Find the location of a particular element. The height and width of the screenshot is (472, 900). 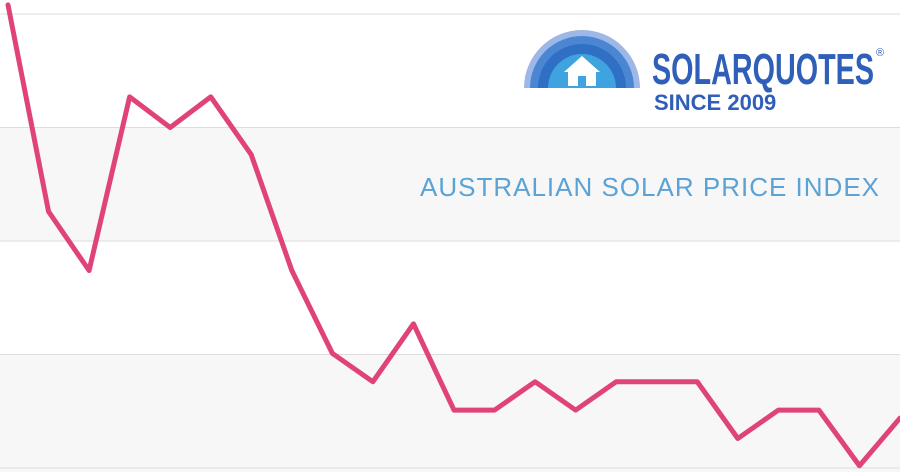

logo-name: SOLARQUOTES is located at coordinates (763, 69).